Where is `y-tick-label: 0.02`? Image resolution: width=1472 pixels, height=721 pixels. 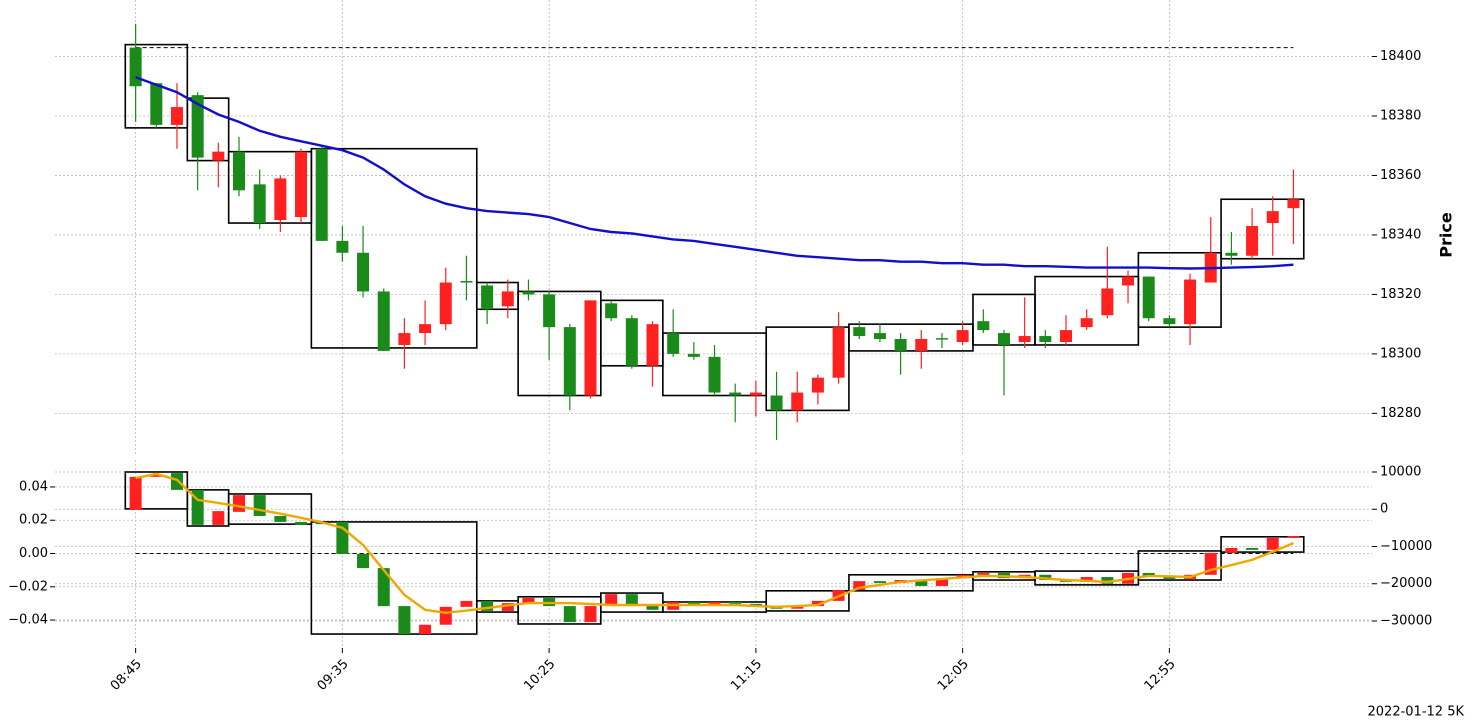 y-tick-label: 0.02 is located at coordinates (33, 520).